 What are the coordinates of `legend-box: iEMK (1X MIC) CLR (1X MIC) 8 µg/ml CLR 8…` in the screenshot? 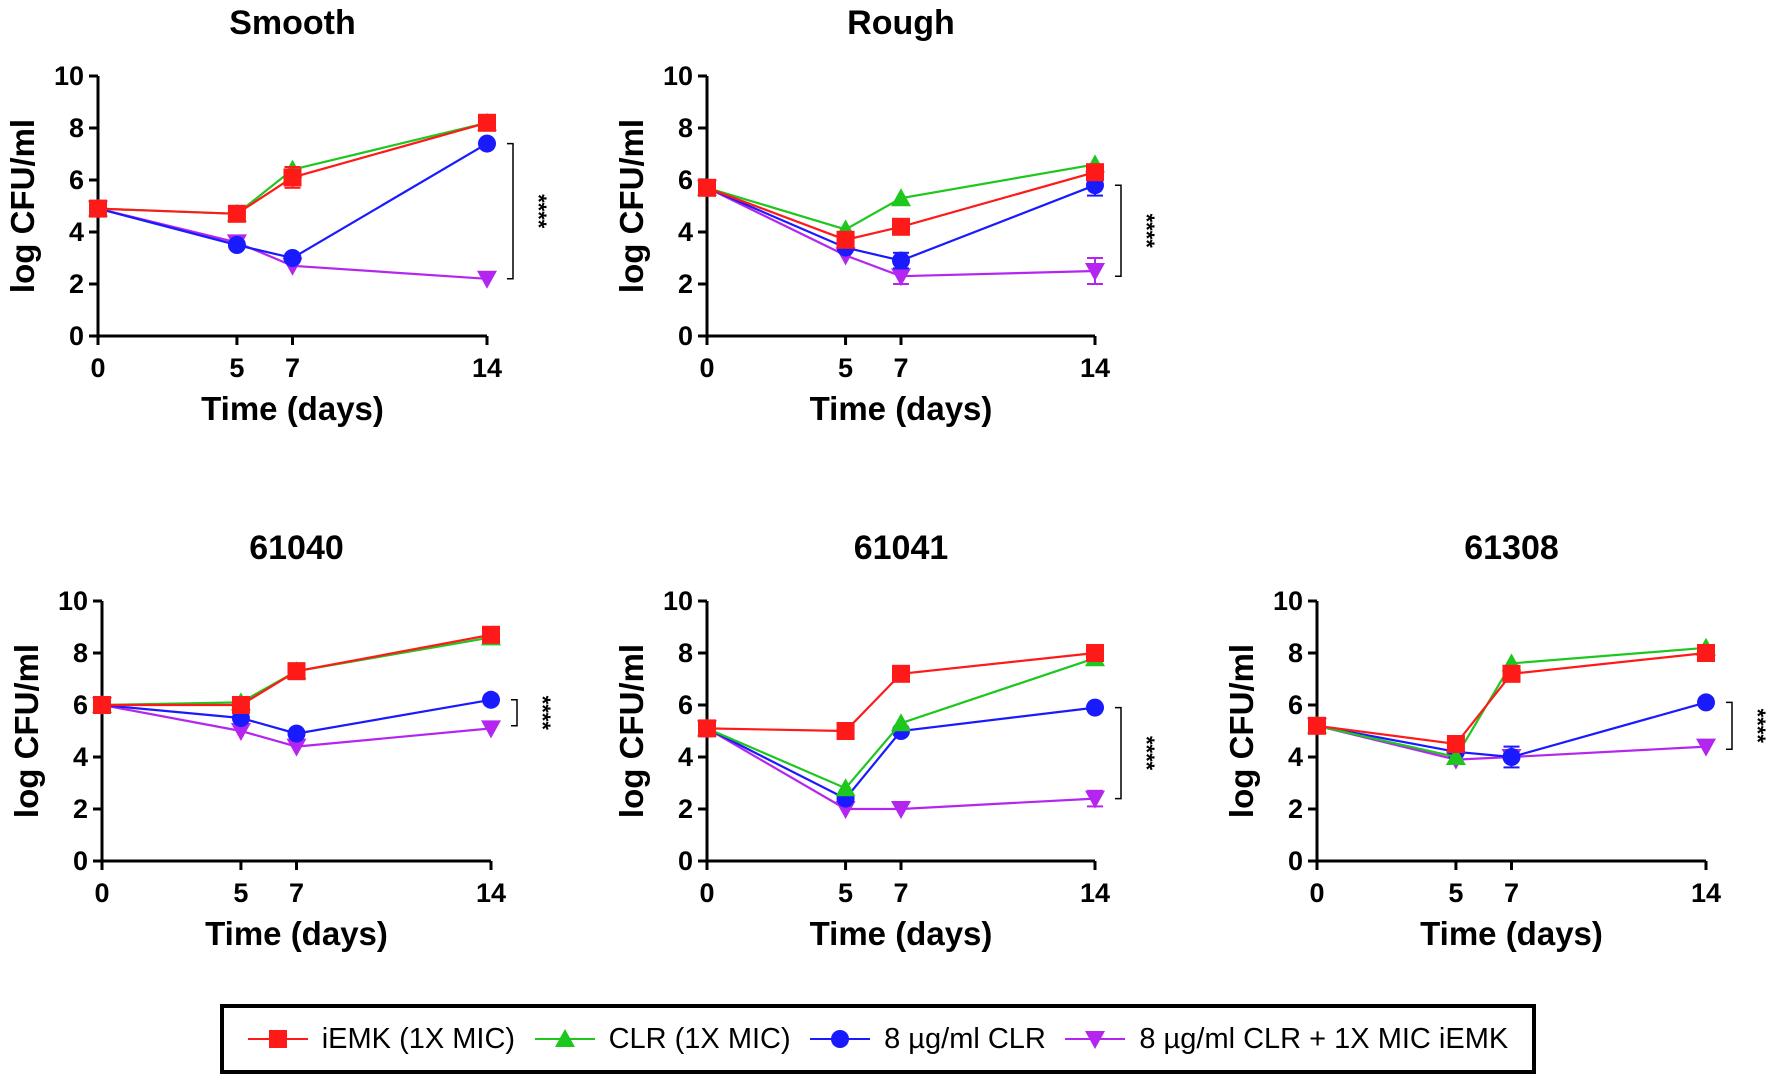 It's located at (878, 1039).